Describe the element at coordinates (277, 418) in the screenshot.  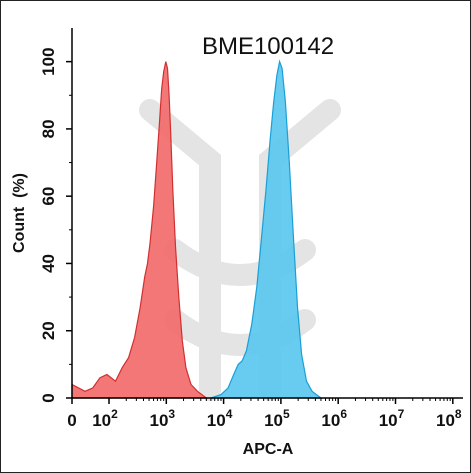
I see `x-tick-label: 10⁵` at that location.